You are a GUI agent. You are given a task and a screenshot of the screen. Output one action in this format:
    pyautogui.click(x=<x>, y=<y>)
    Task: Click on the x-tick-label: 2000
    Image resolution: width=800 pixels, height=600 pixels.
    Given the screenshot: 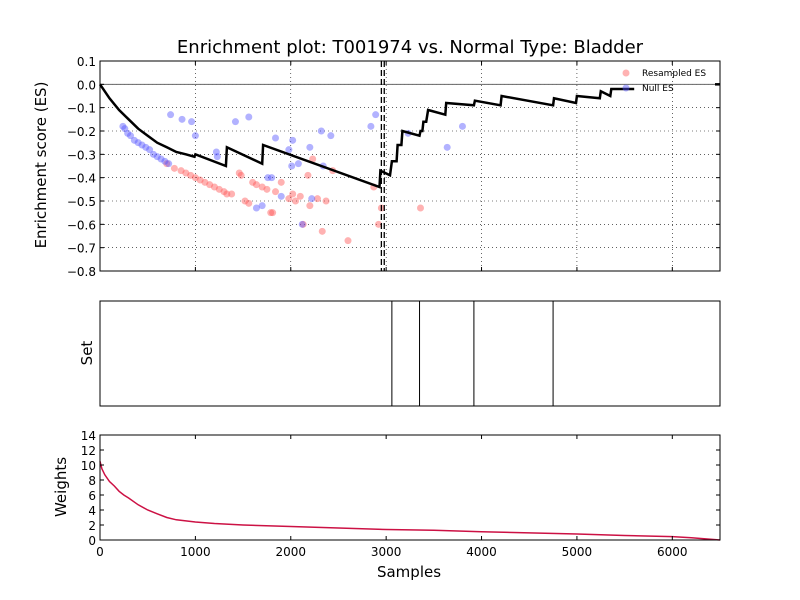 What is the action you would take?
    pyautogui.click(x=290, y=552)
    